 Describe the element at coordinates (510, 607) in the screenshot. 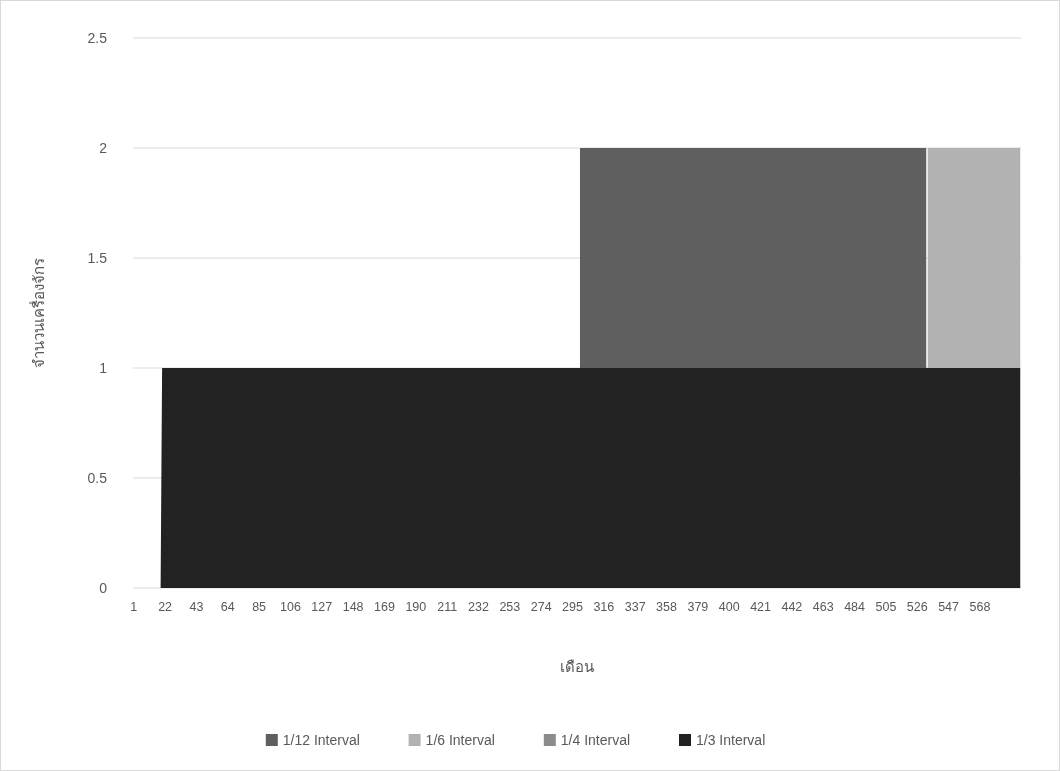

I see `x-tick-label: 253` at that location.